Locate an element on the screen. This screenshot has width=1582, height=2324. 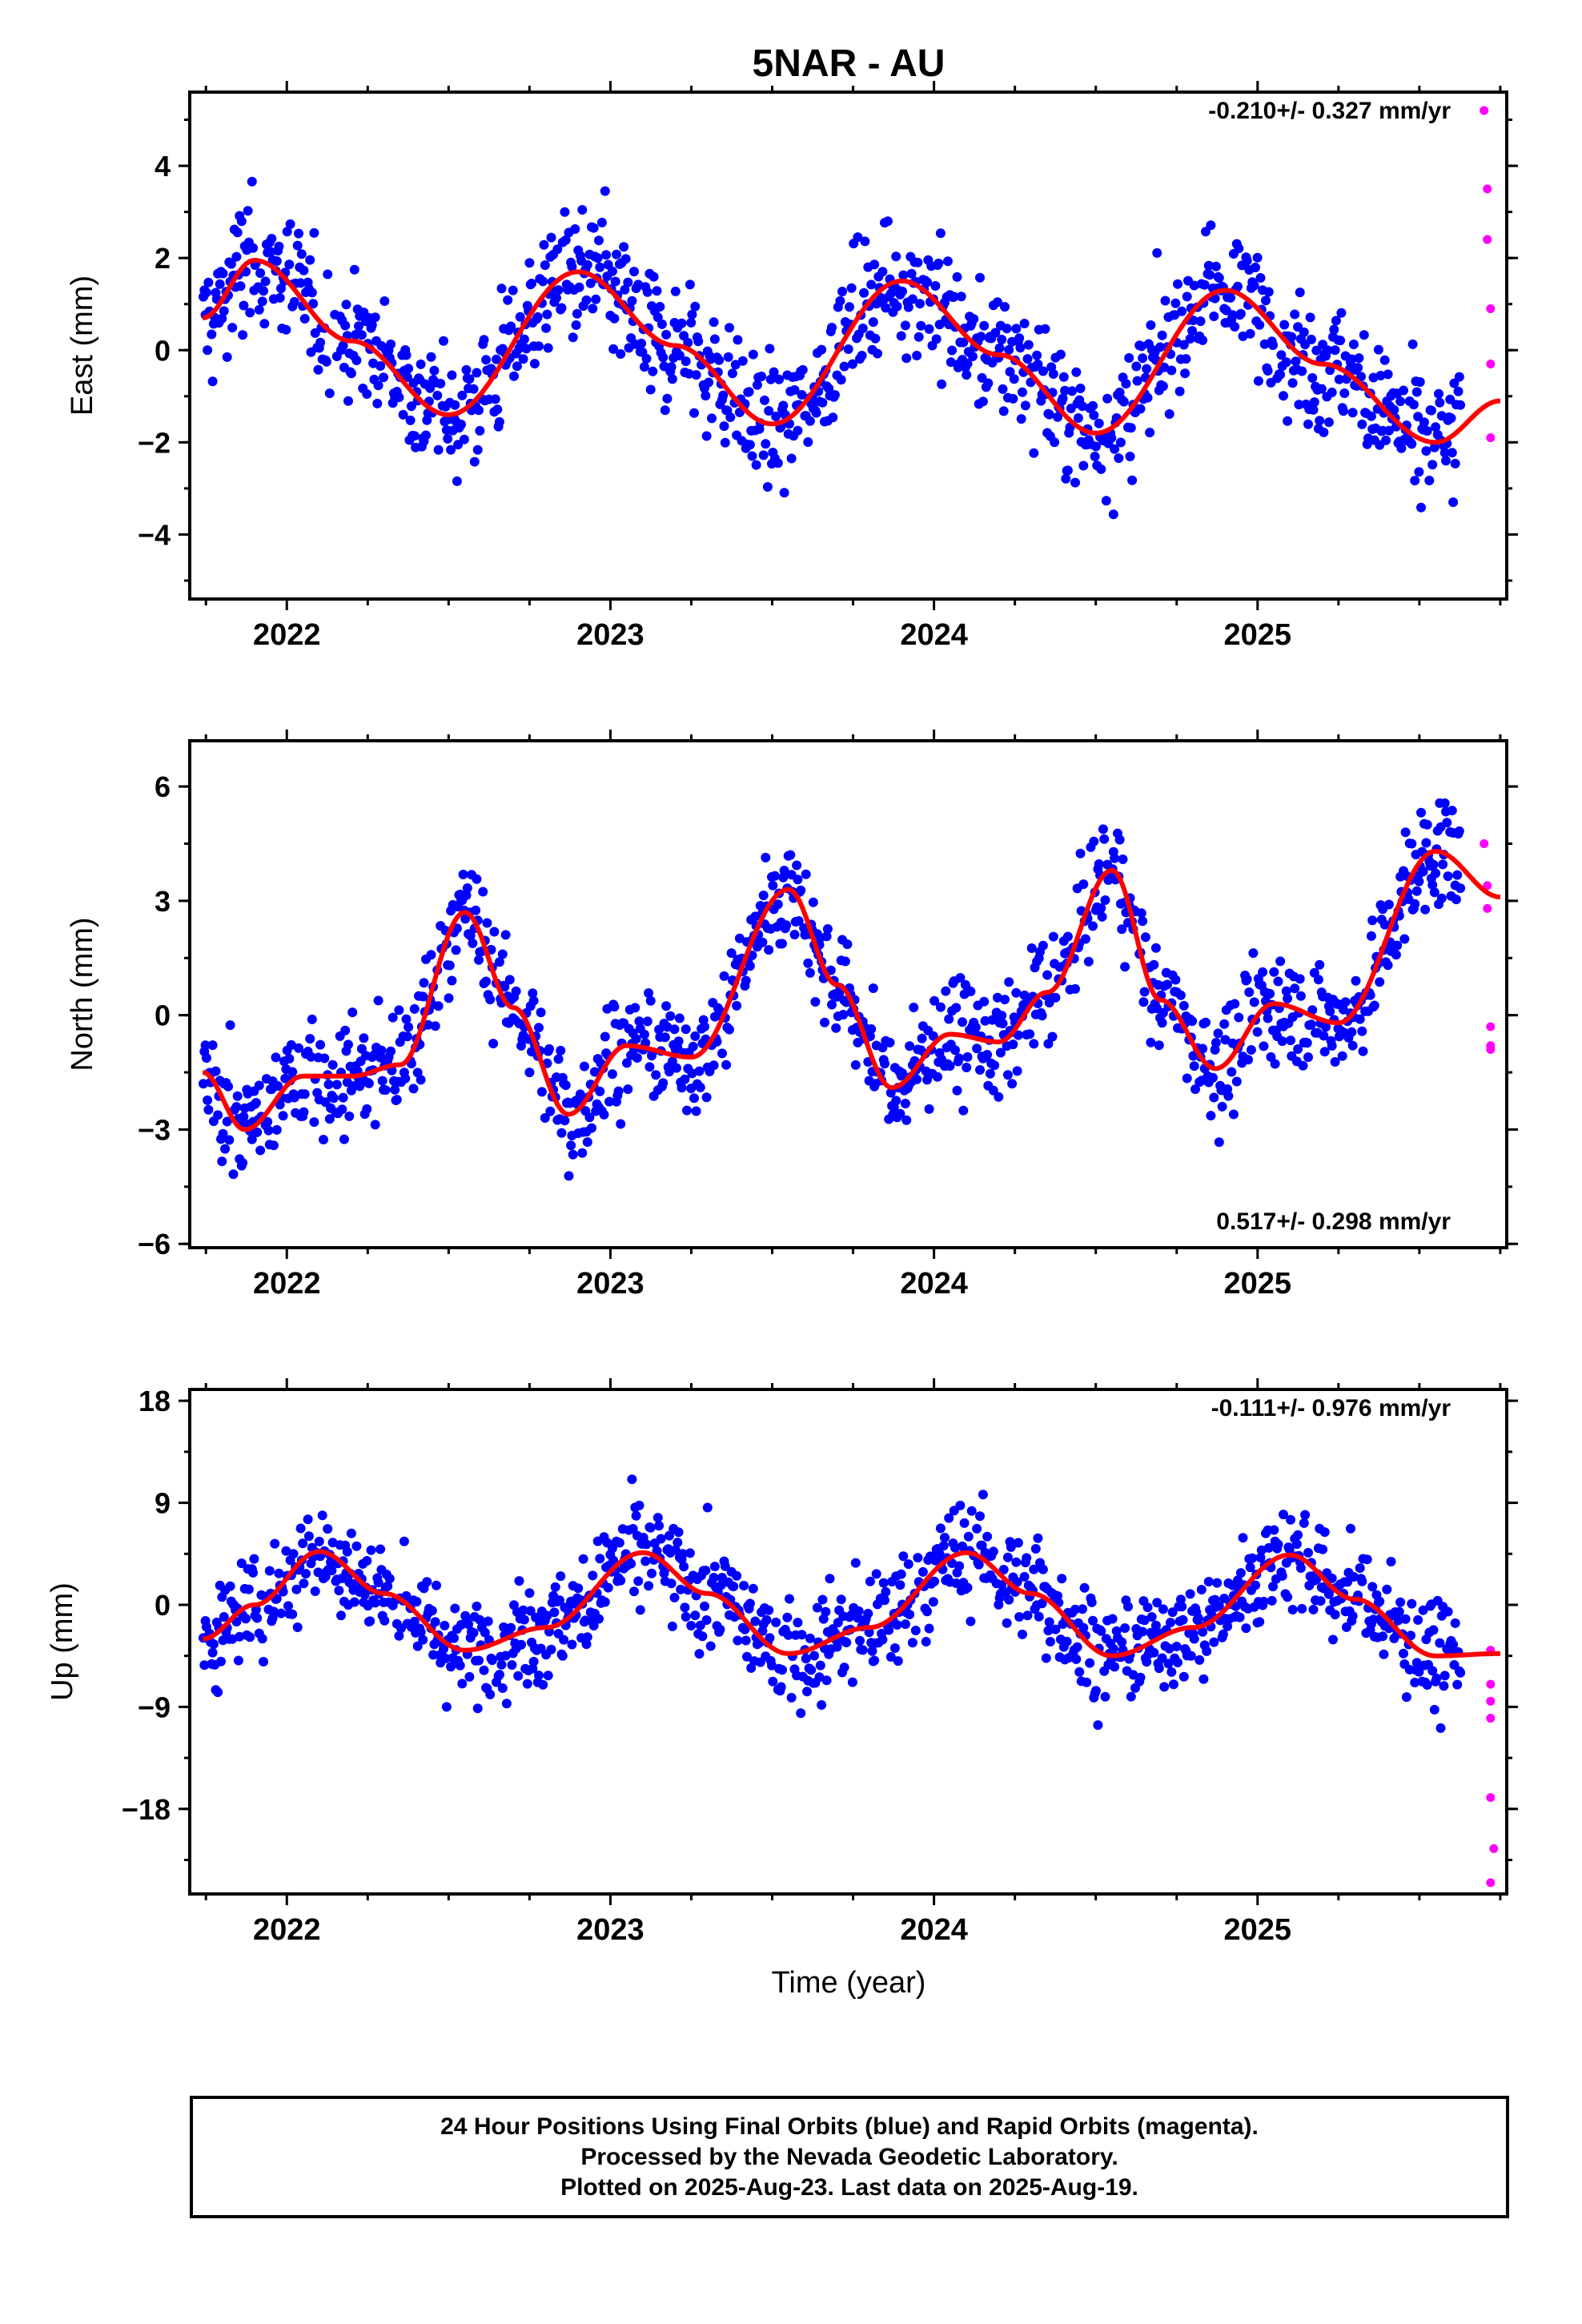
chart-title: 5NAR - AU is located at coordinates (849, 63).